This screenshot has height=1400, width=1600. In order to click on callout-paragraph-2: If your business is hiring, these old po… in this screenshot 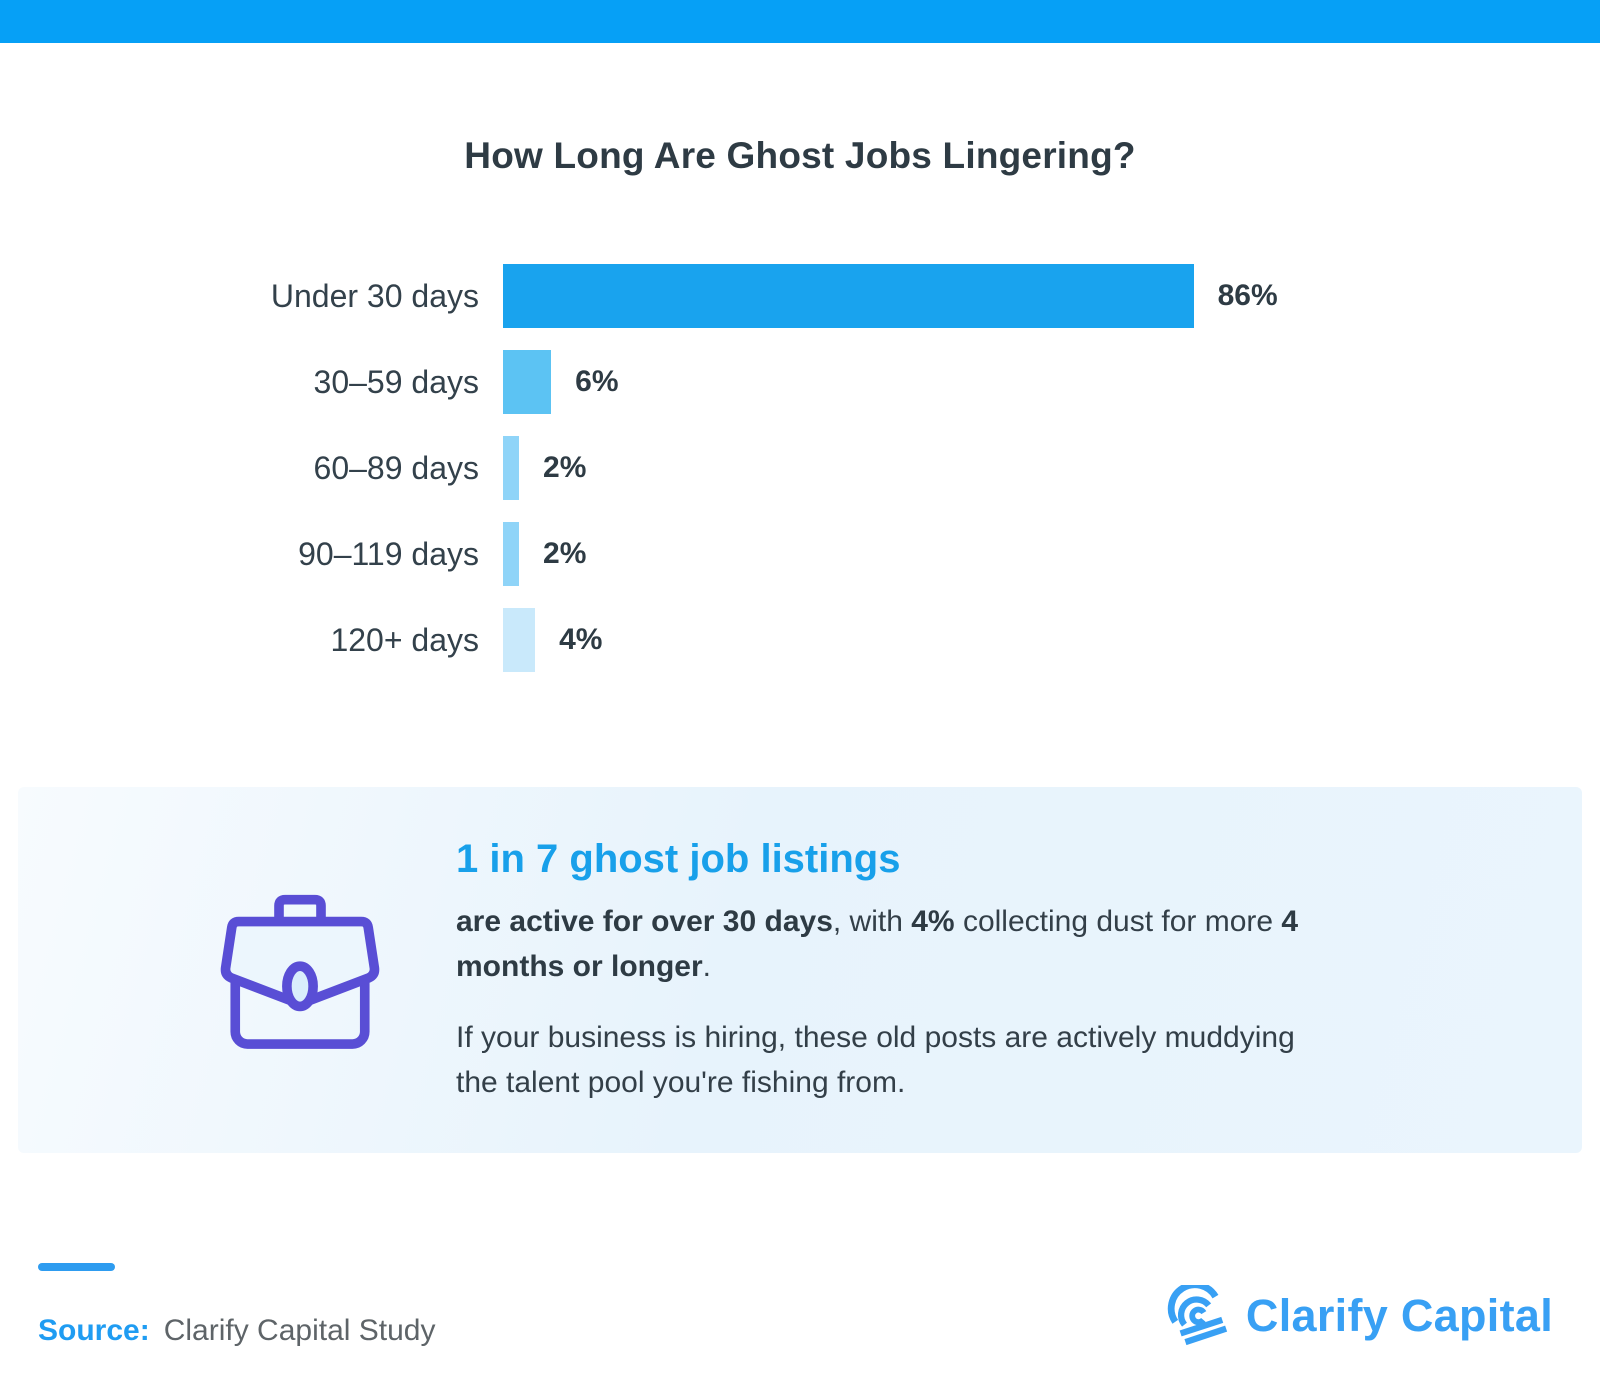, I will do `click(875, 1060)`.